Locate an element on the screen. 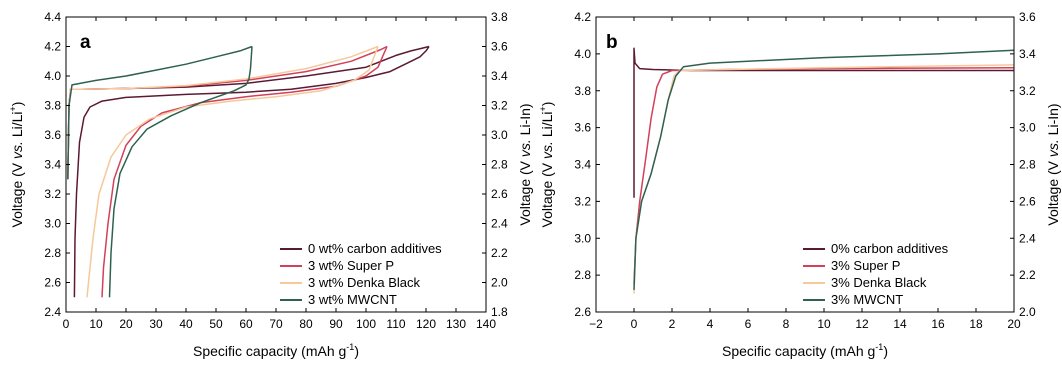  legend-label: 3% Super P is located at coordinates (865, 265).